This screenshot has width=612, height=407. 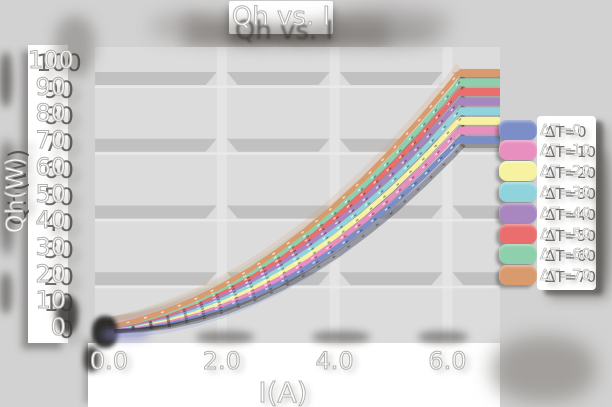 I want to click on y-tick-label: 90, so click(x=51, y=86).